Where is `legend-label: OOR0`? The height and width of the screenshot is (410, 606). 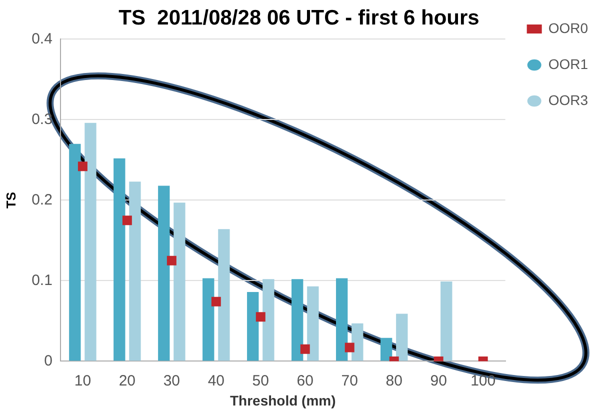 legend-label: OOR0 is located at coordinates (568, 28).